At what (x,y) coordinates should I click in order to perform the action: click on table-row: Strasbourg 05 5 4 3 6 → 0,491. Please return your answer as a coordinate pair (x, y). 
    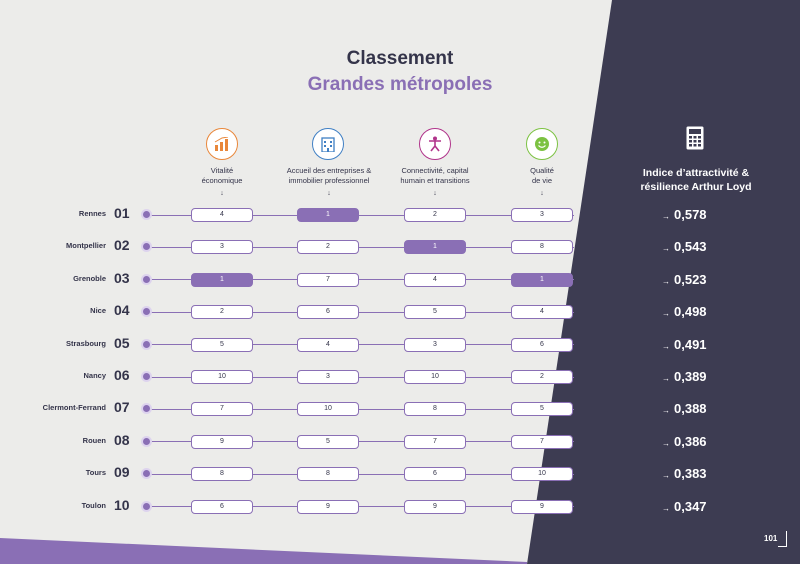
    Looking at the image, I should click on (400, 345).